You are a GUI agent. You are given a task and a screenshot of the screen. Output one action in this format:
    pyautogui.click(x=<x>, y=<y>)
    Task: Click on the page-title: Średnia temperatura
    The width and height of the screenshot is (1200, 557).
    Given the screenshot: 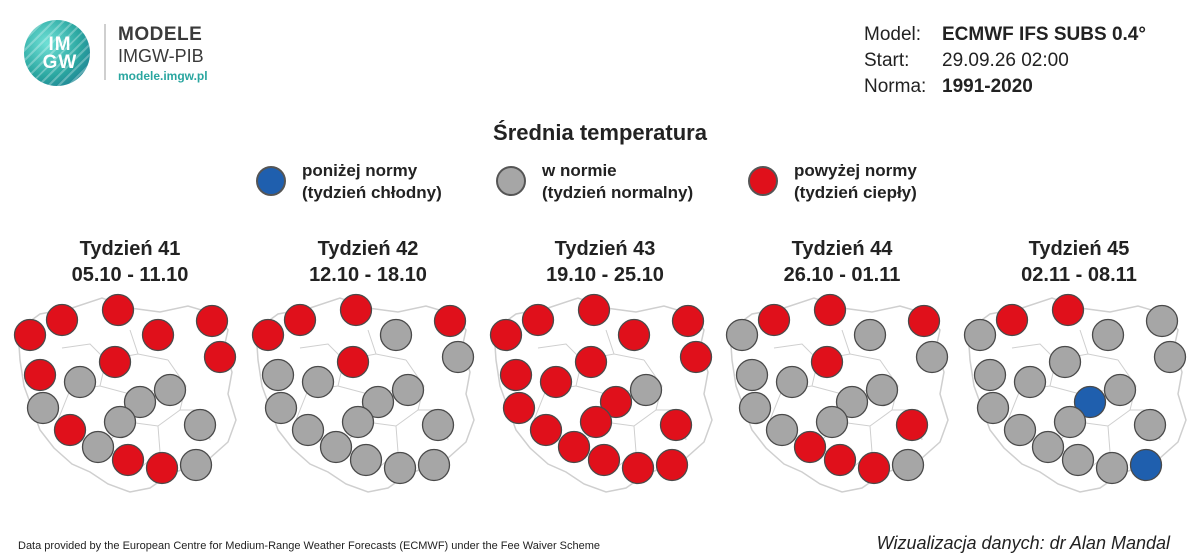 What is the action you would take?
    pyautogui.click(x=600, y=132)
    